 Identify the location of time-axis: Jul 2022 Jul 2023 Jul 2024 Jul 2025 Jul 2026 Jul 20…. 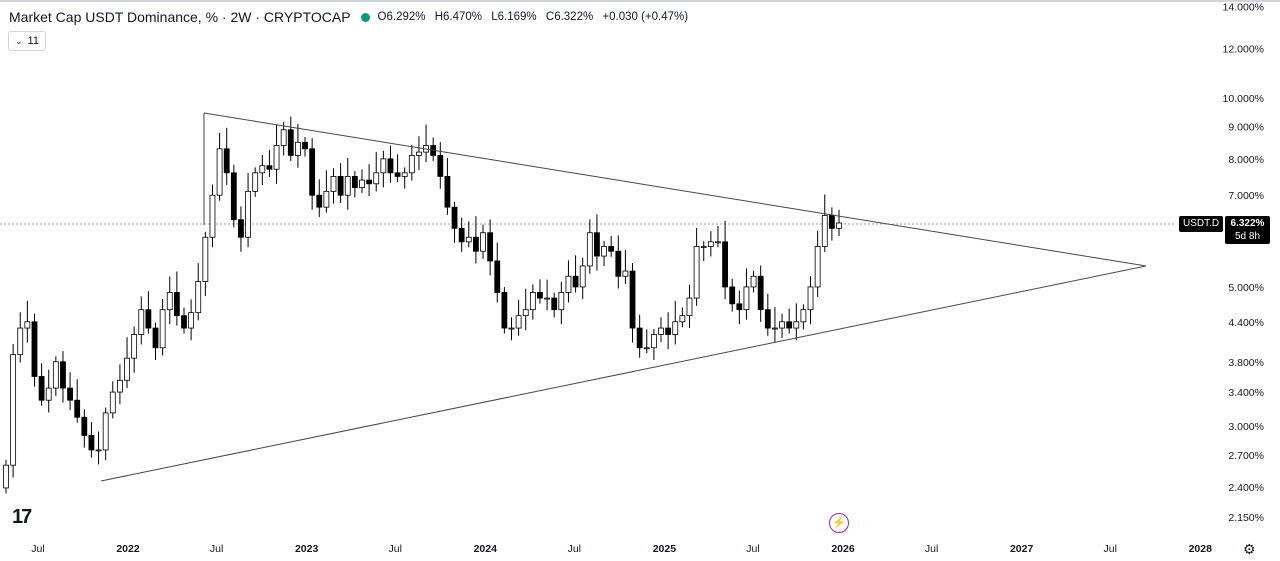
(621, 549).